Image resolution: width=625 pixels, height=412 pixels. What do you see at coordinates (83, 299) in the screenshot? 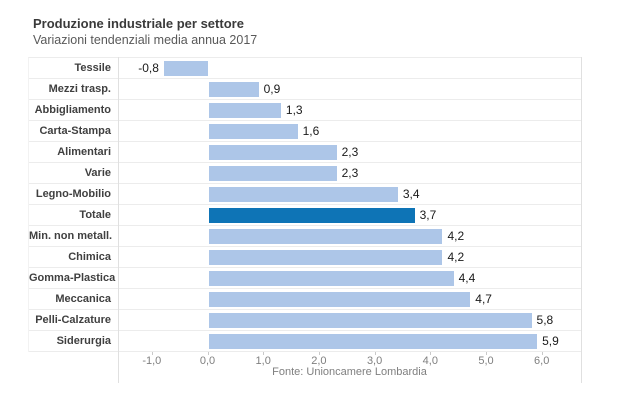
I see `category-label: Meccanica` at bounding box center [83, 299].